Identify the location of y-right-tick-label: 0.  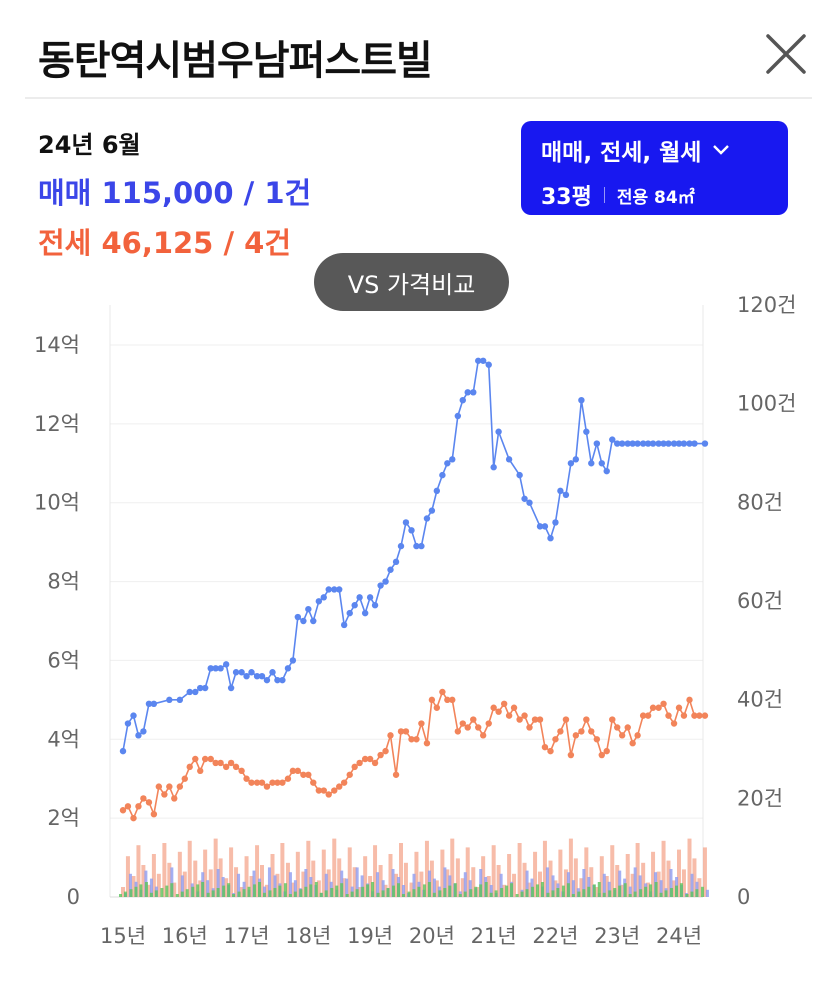
(743, 897).